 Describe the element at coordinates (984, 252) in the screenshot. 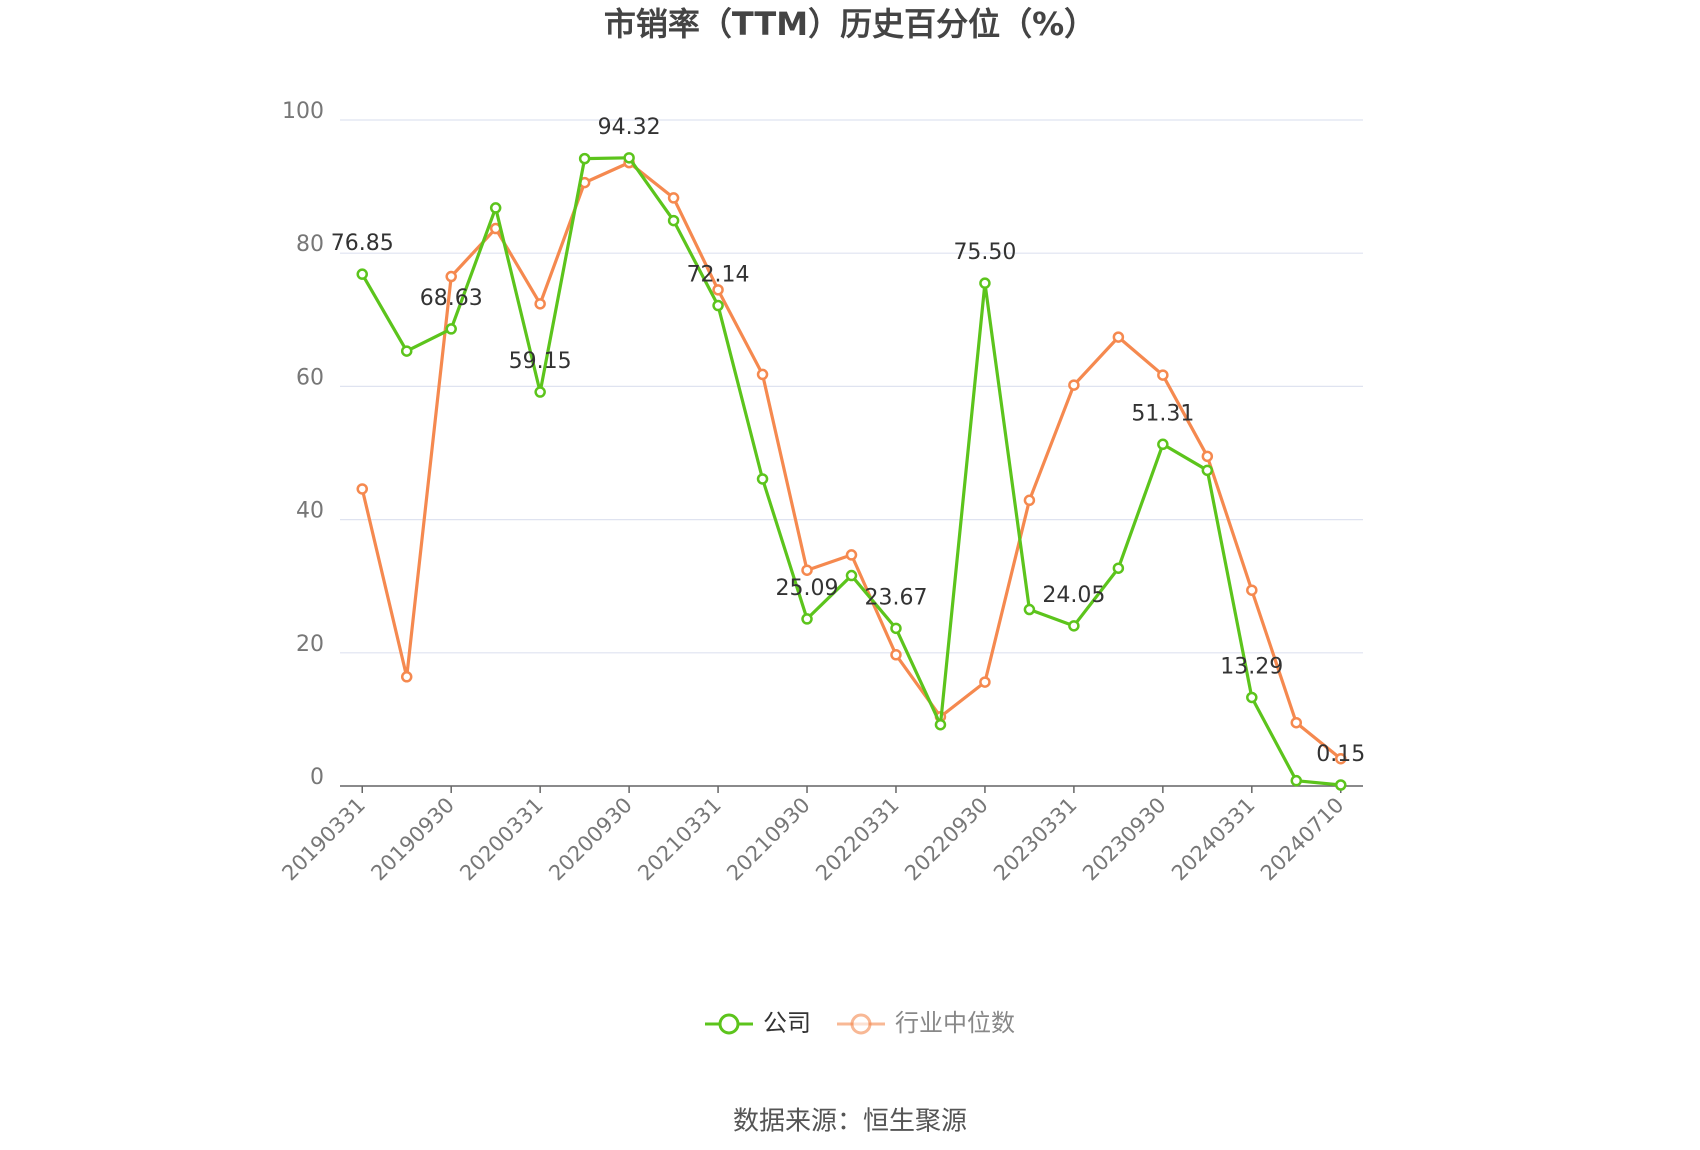

I see `data-label: 75.50` at that location.